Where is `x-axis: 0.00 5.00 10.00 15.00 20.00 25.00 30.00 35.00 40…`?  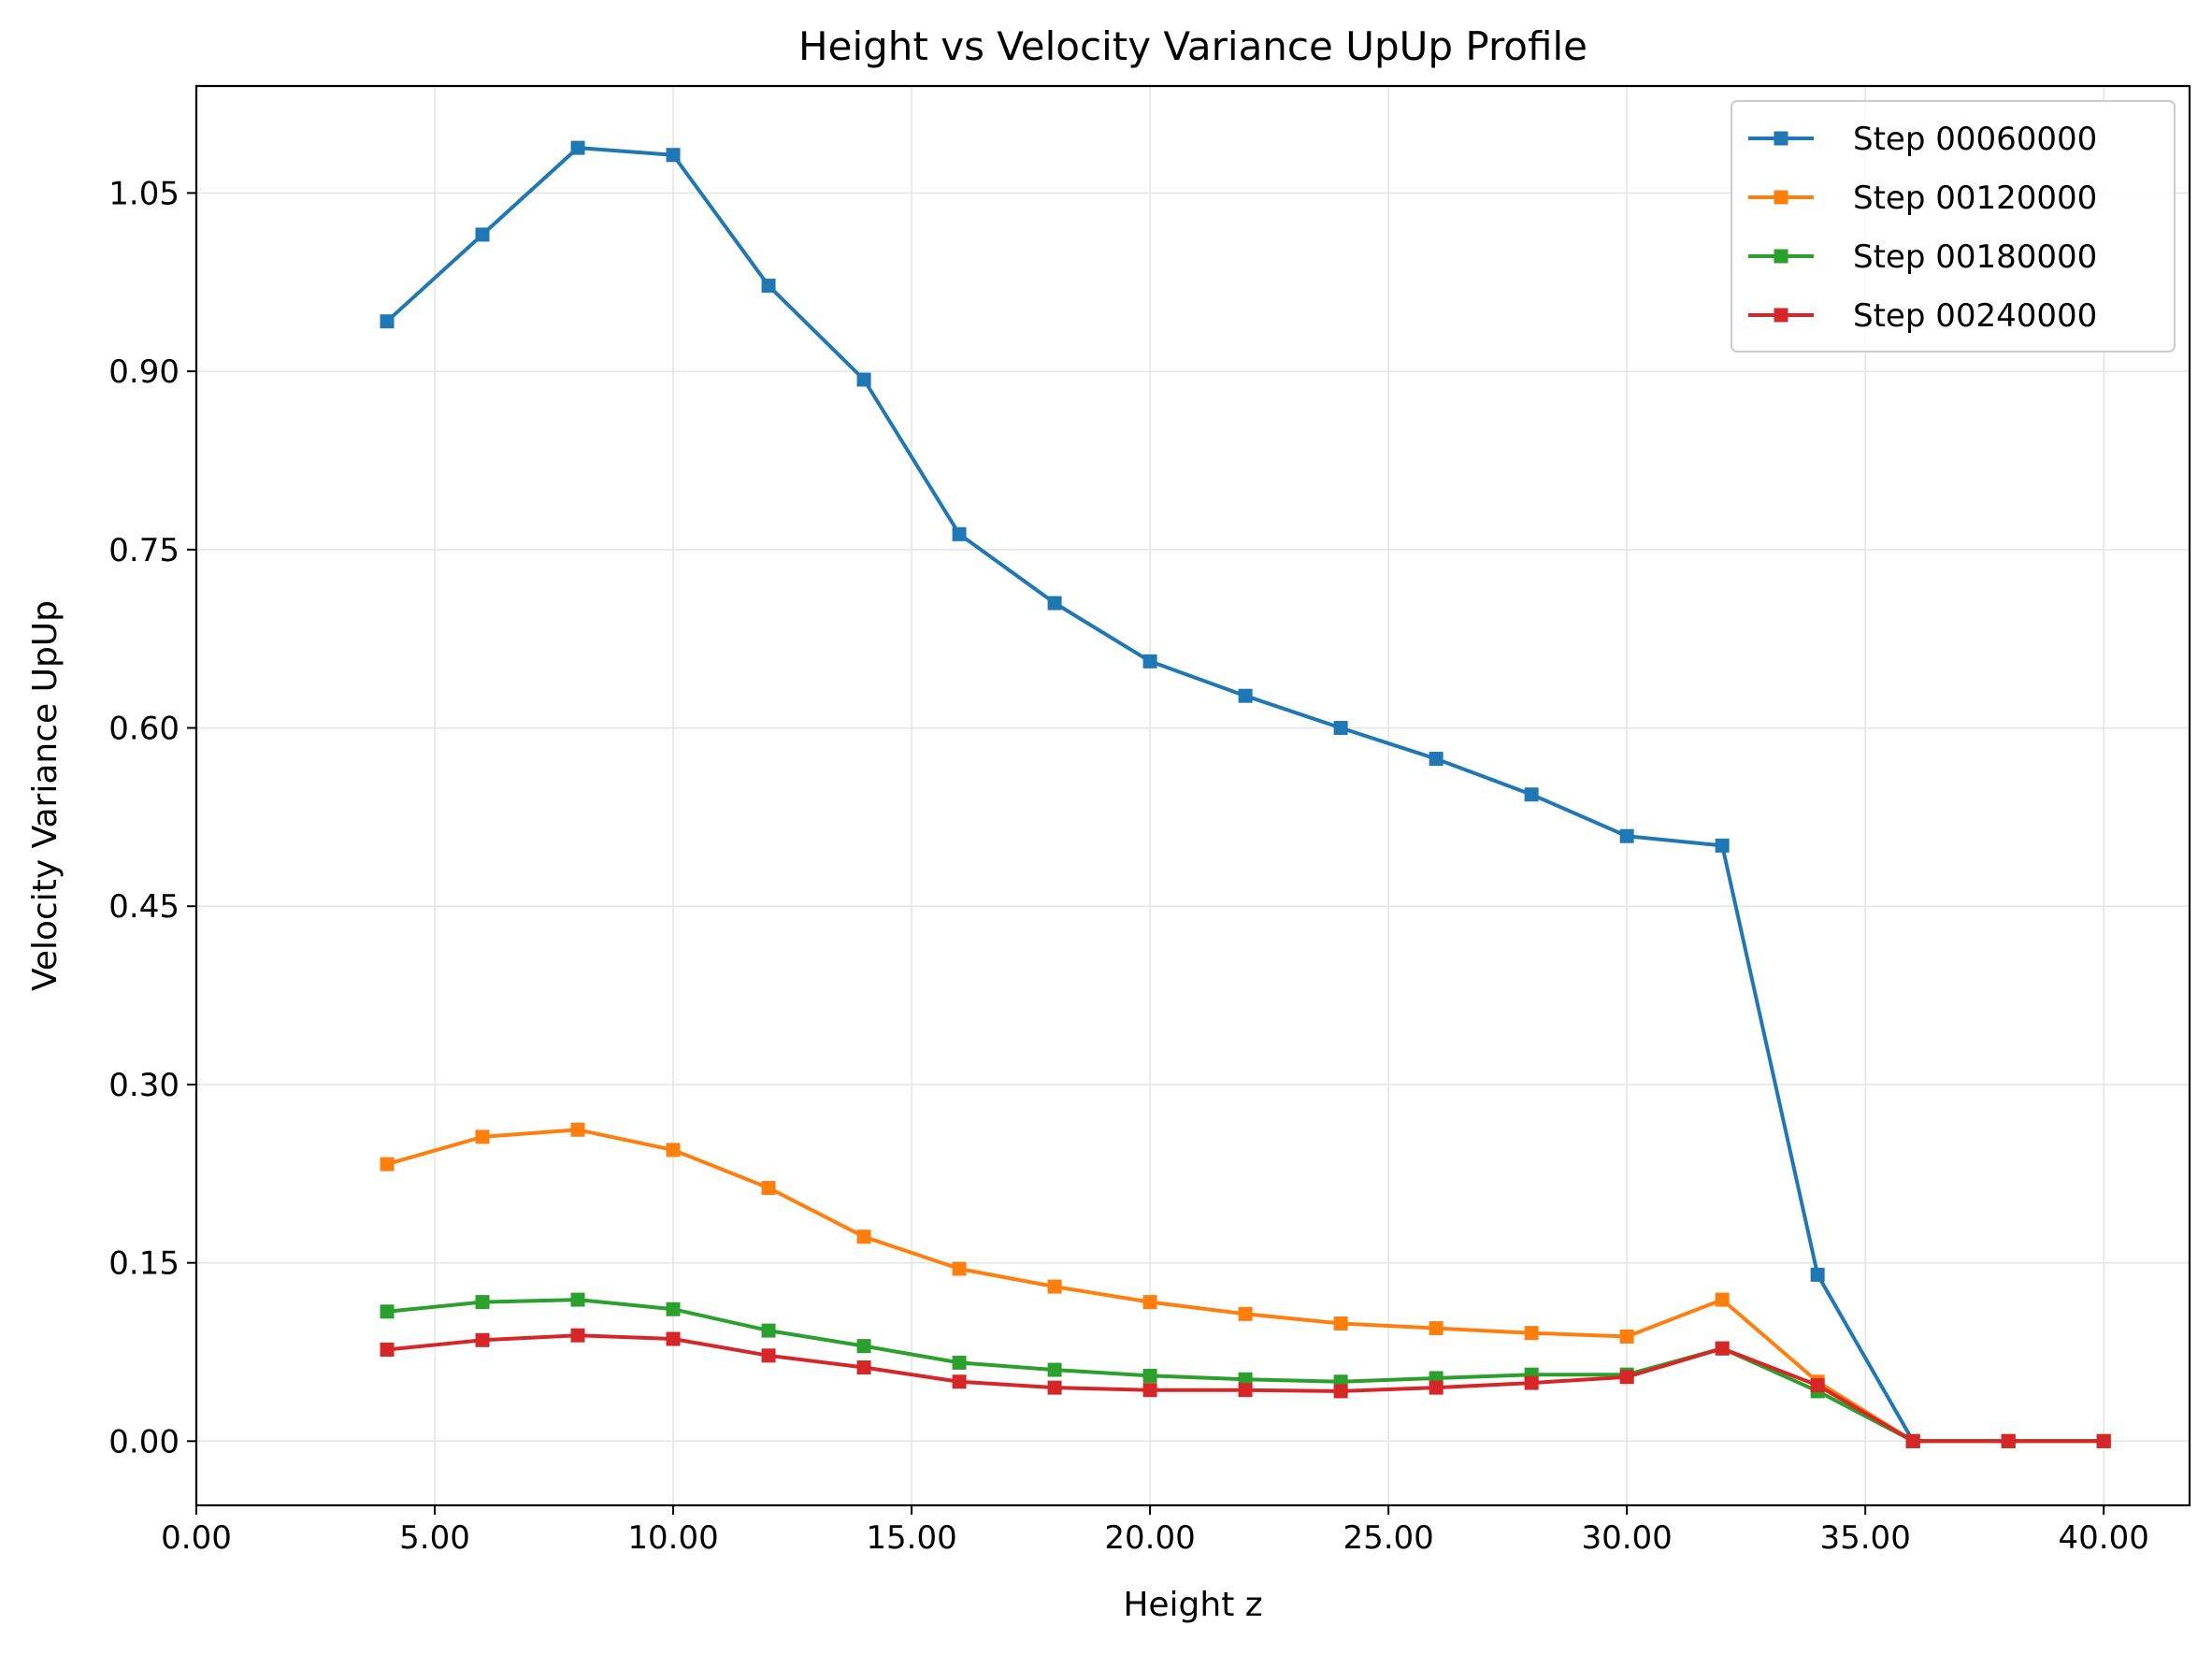 x-axis: 0.00 5.00 10.00 15.00 20.00 25.00 30.00 35.00 40… is located at coordinates (1155, 1531).